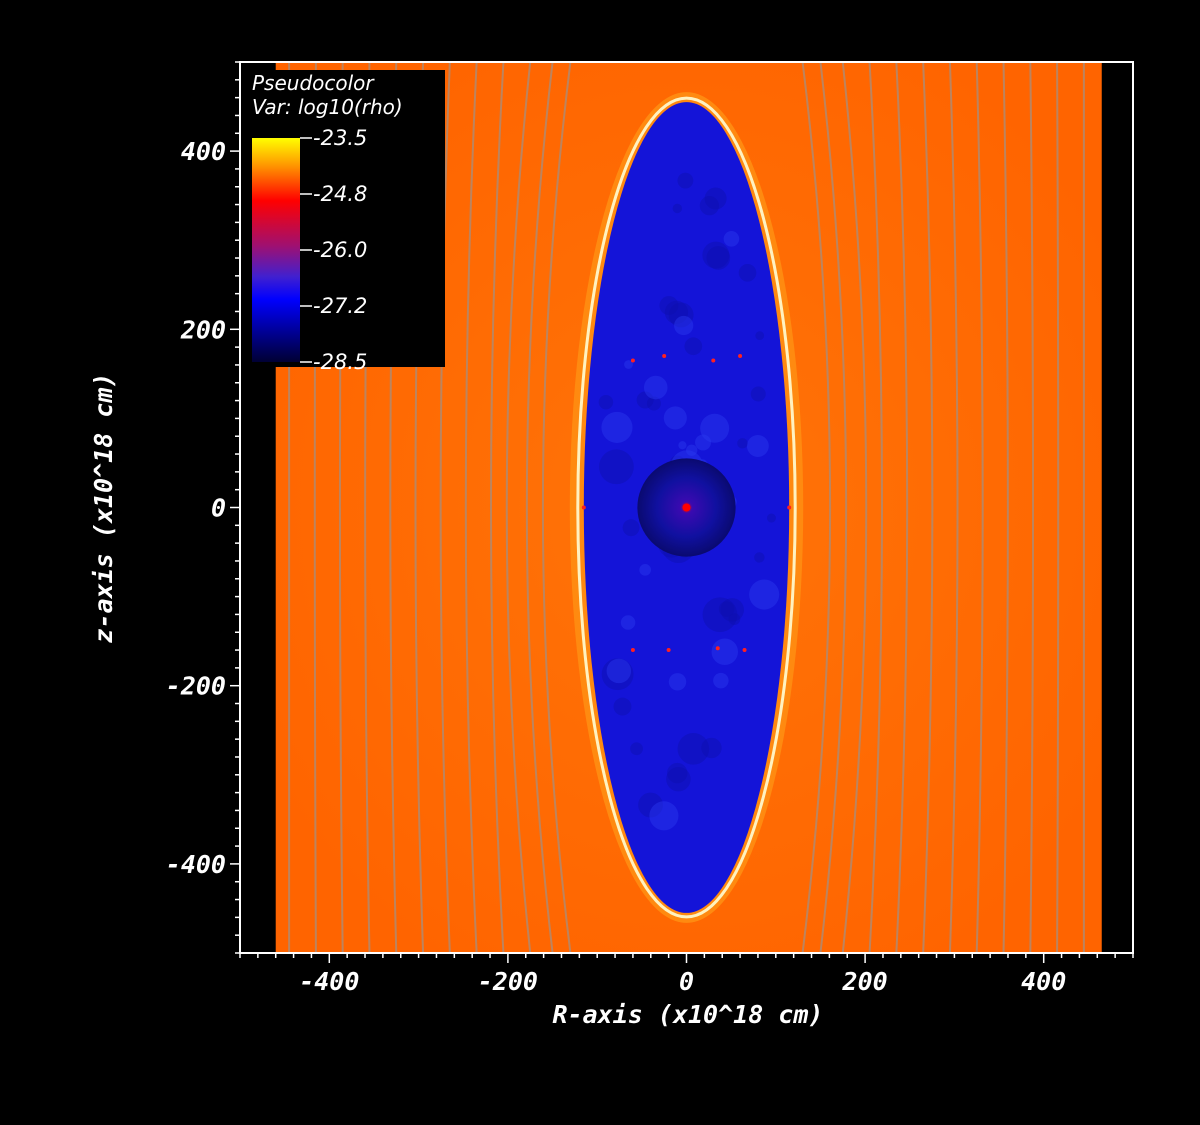  I want to click on x-tick-label: 400, so click(1043, 981).